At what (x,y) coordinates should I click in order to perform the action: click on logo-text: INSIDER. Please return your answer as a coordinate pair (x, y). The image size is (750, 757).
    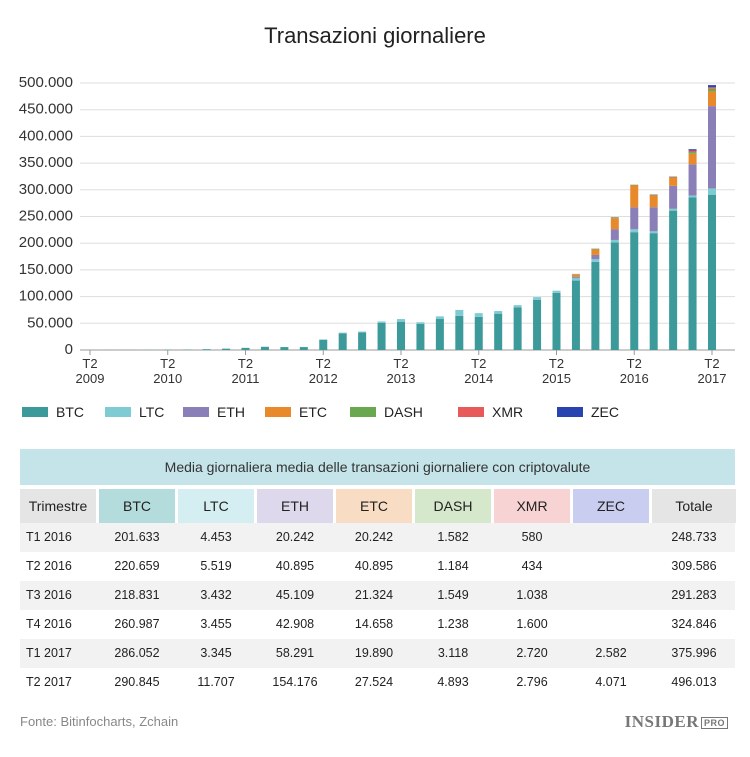
    Looking at the image, I should click on (661, 721).